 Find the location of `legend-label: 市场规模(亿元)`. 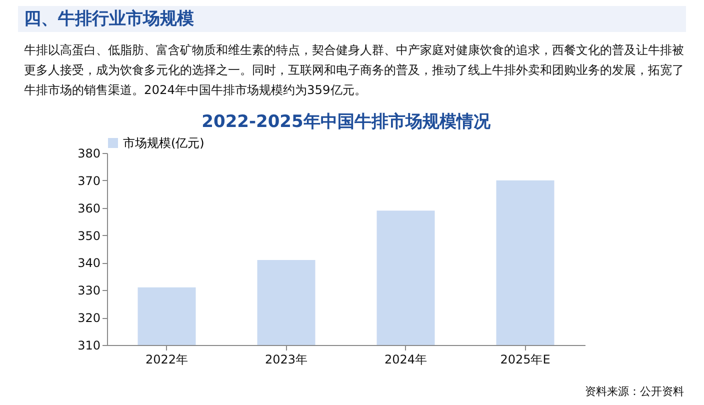

legend-label: 市场规模(亿元) is located at coordinates (163, 143).